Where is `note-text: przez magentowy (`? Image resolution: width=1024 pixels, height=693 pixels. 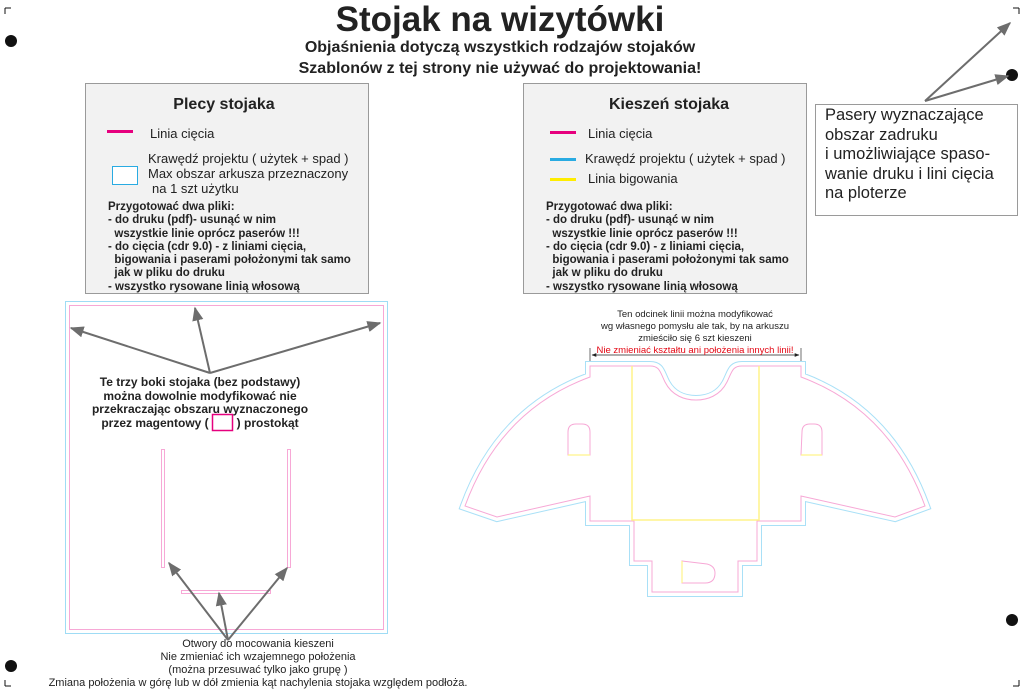 note-text: przez magentowy ( is located at coordinates (155, 422).